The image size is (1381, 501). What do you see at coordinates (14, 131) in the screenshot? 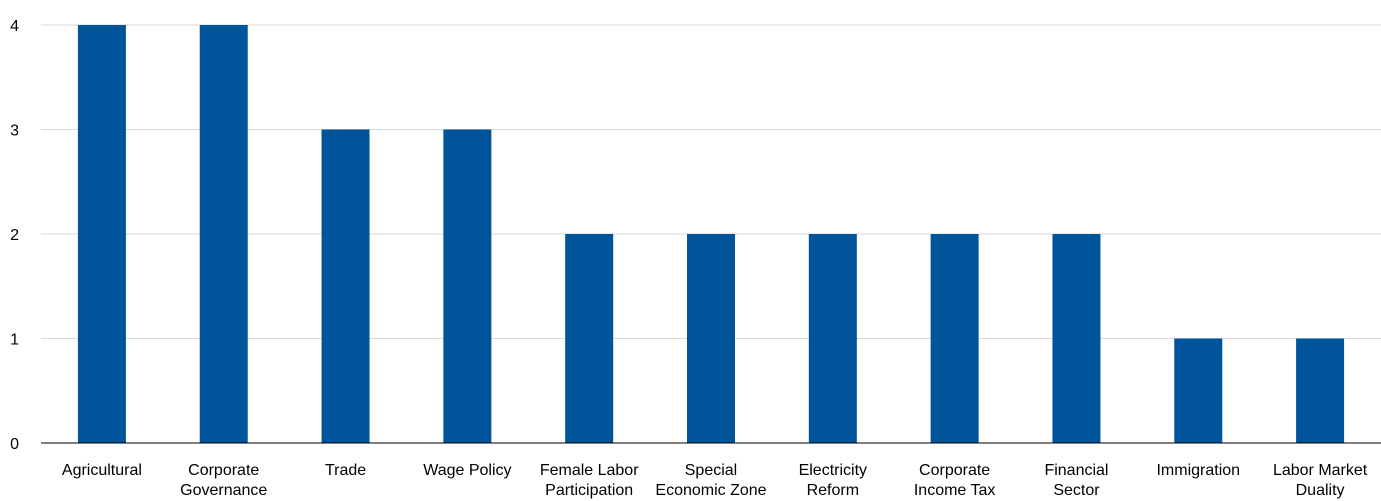
I see `y-tick-label: 3` at bounding box center [14, 131].